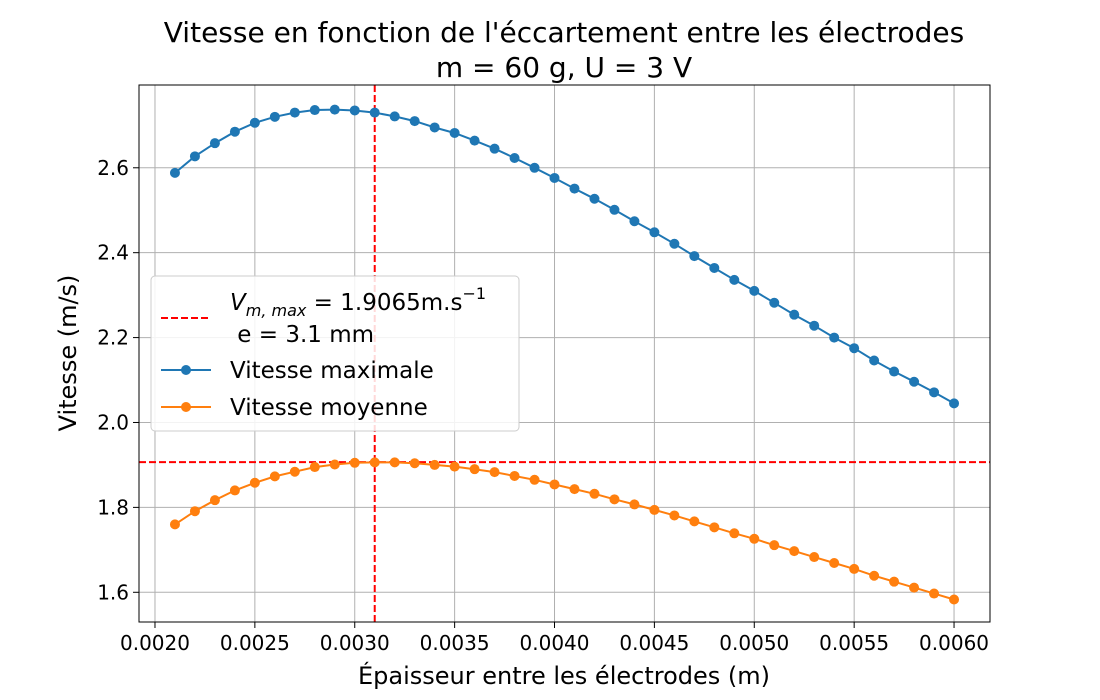  I want to click on legend-math-rest: = 1.9065m.s, so click(384, 303).